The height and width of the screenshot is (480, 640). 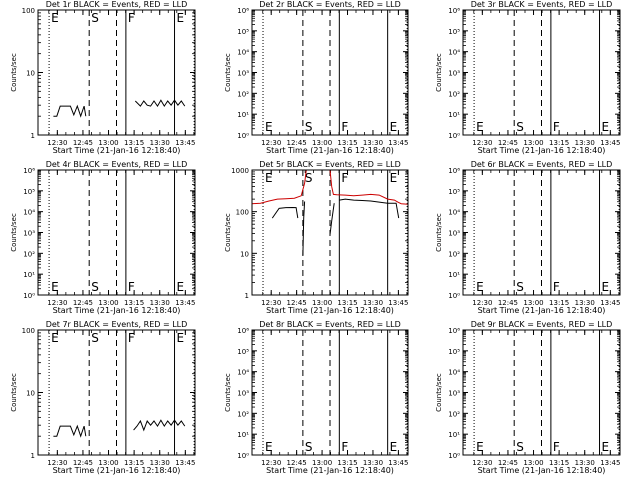 I want to click on series-line, so click(x=70, y=431).